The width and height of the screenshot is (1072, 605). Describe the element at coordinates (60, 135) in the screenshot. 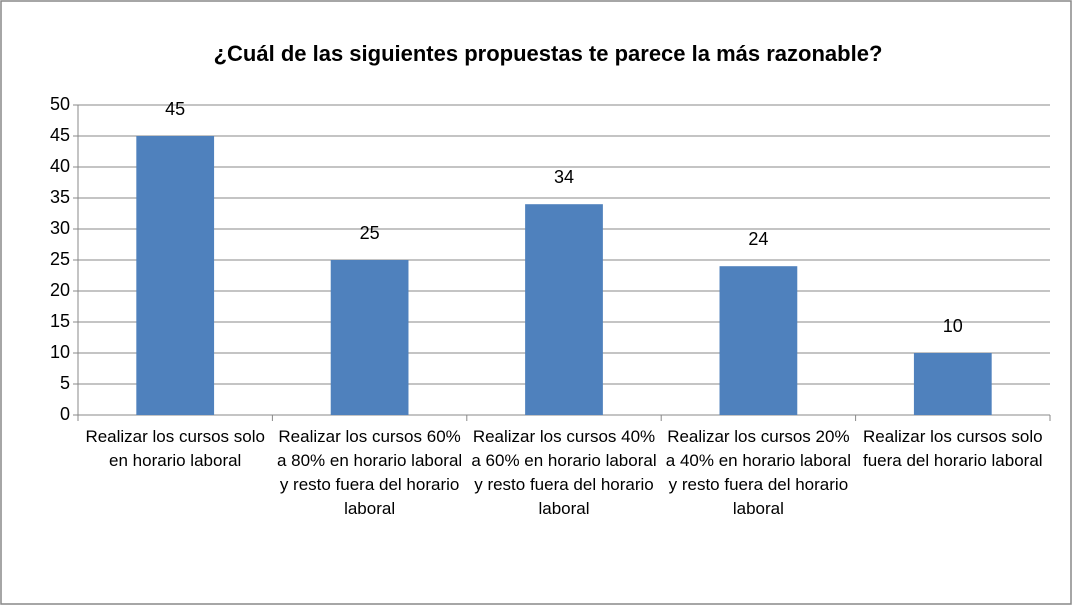

I see `y-tick-label: 45` at that location.